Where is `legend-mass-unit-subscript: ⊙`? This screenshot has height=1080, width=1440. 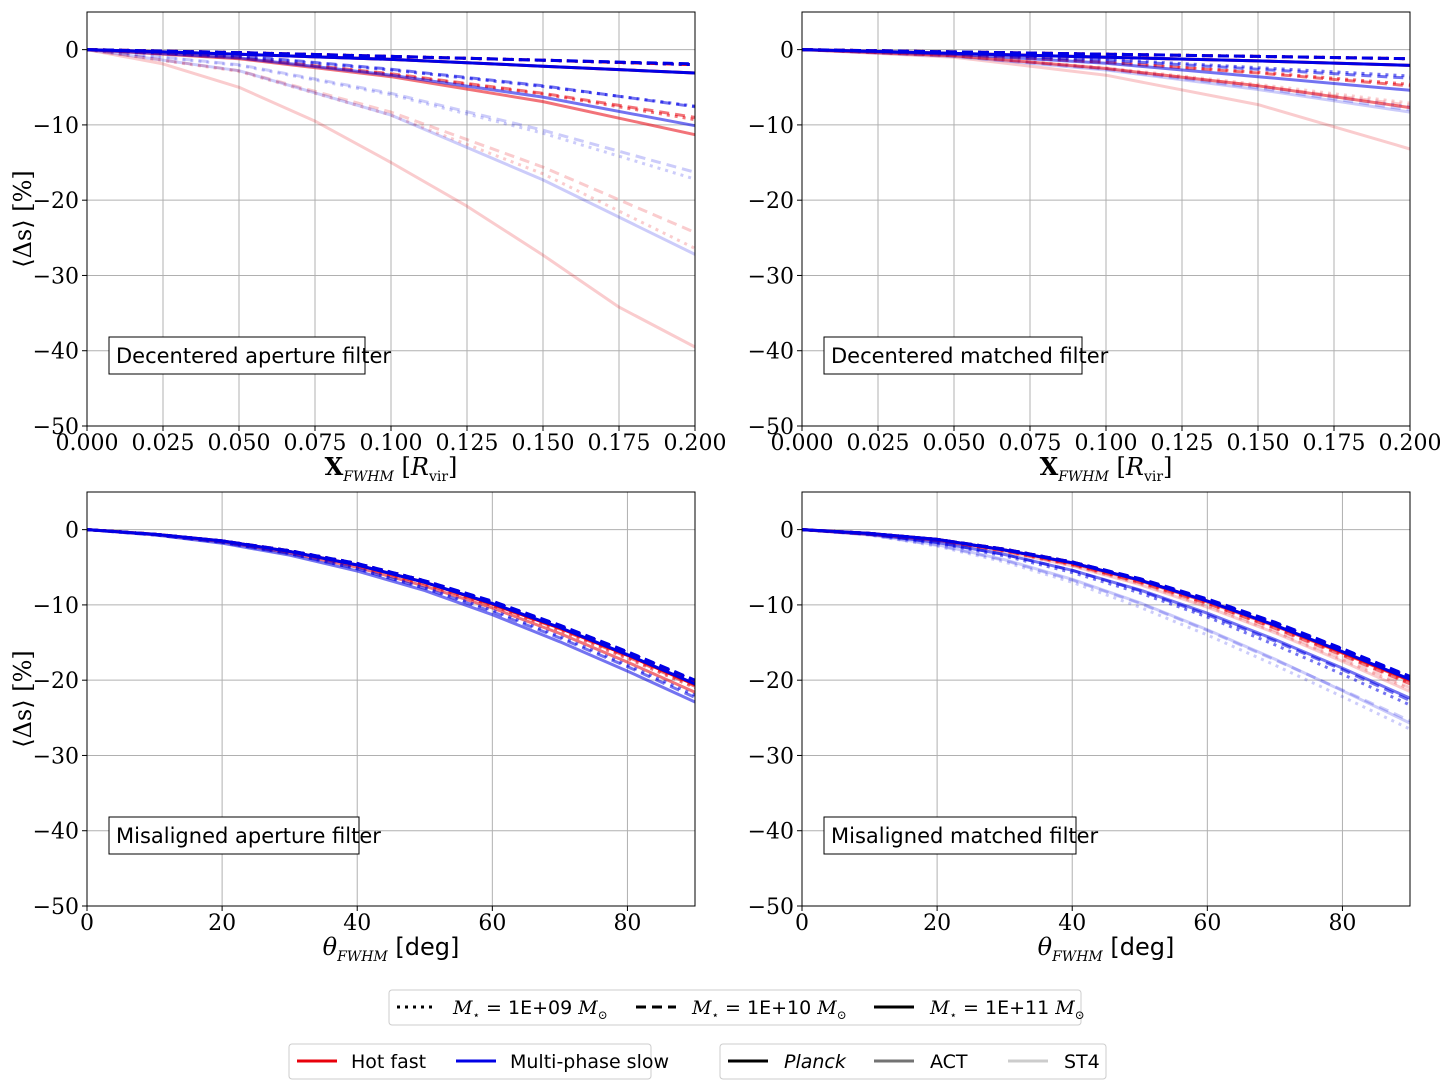
legend-mass-unit-subscript: ⊙ is located at coordinates (1080, 1015).